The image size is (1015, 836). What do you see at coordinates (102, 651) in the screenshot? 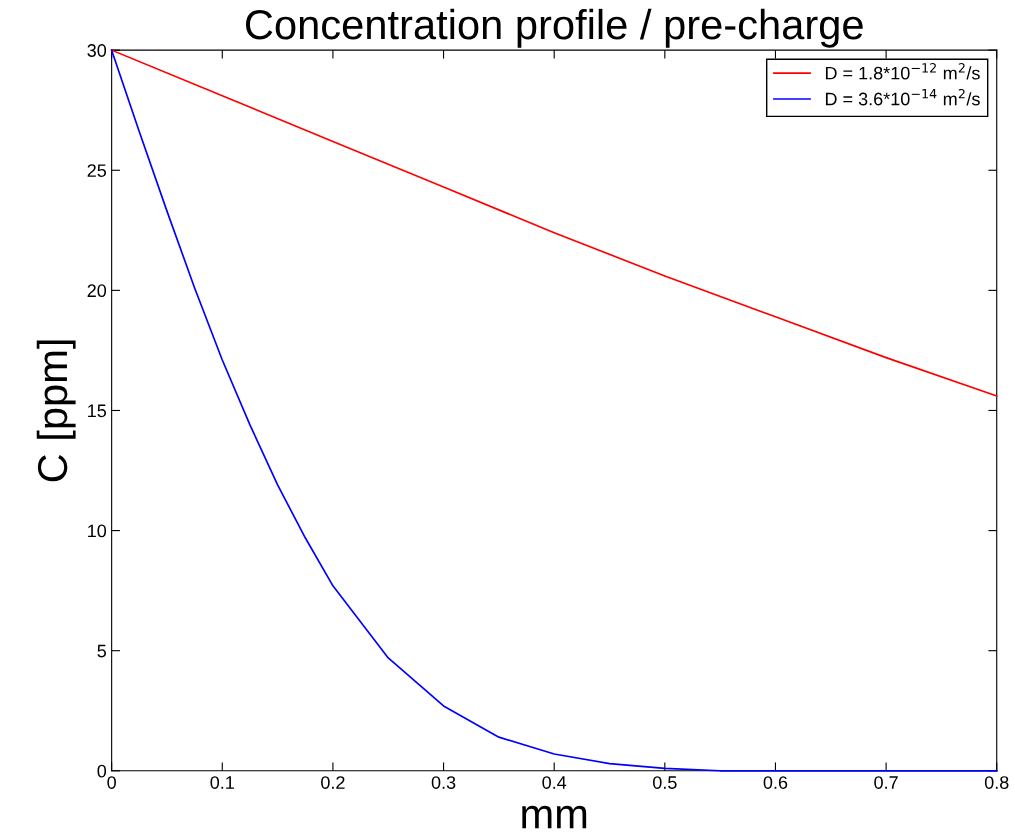
I see `y-tick-label: 5` at bounding box center [102, 651].